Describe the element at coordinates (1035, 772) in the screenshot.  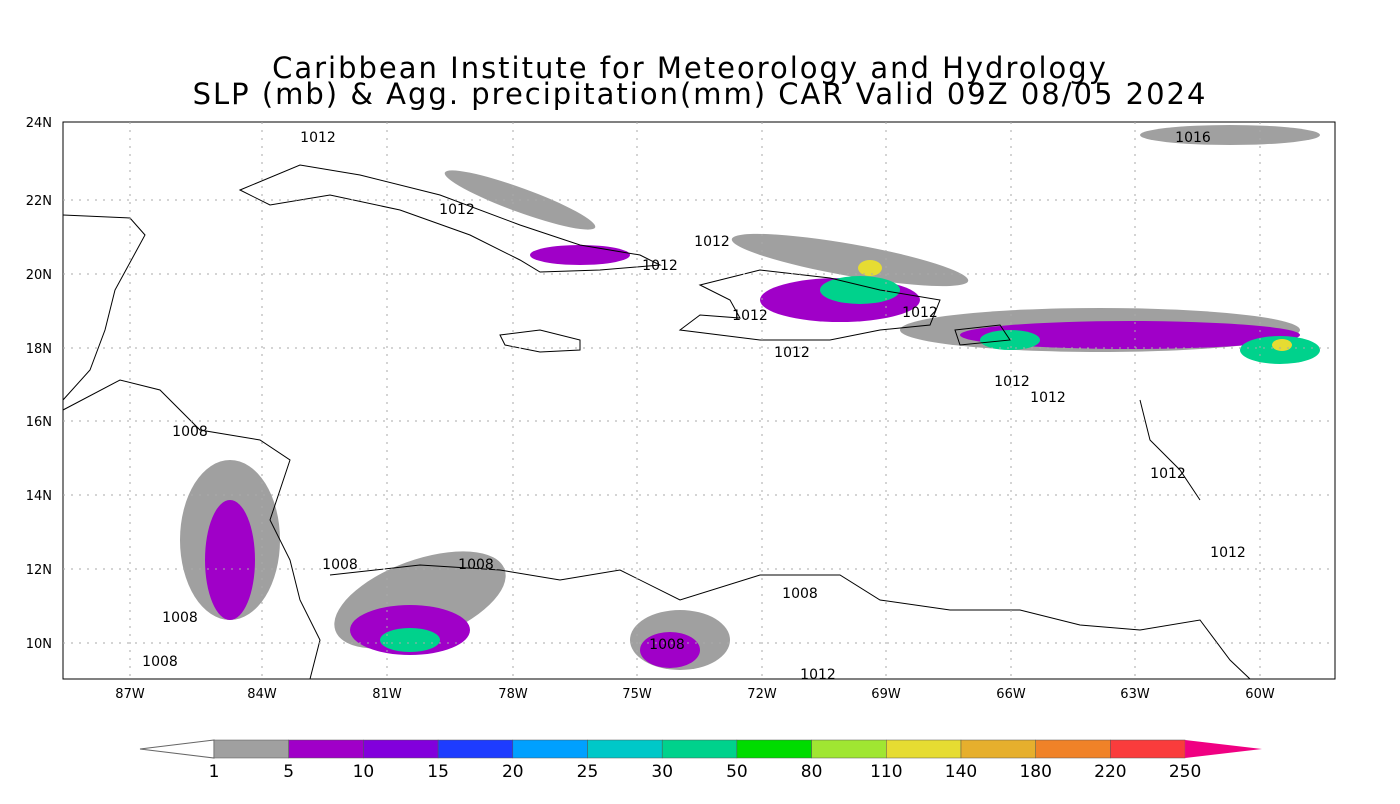
I see `colorbar-label: 180` at that location.